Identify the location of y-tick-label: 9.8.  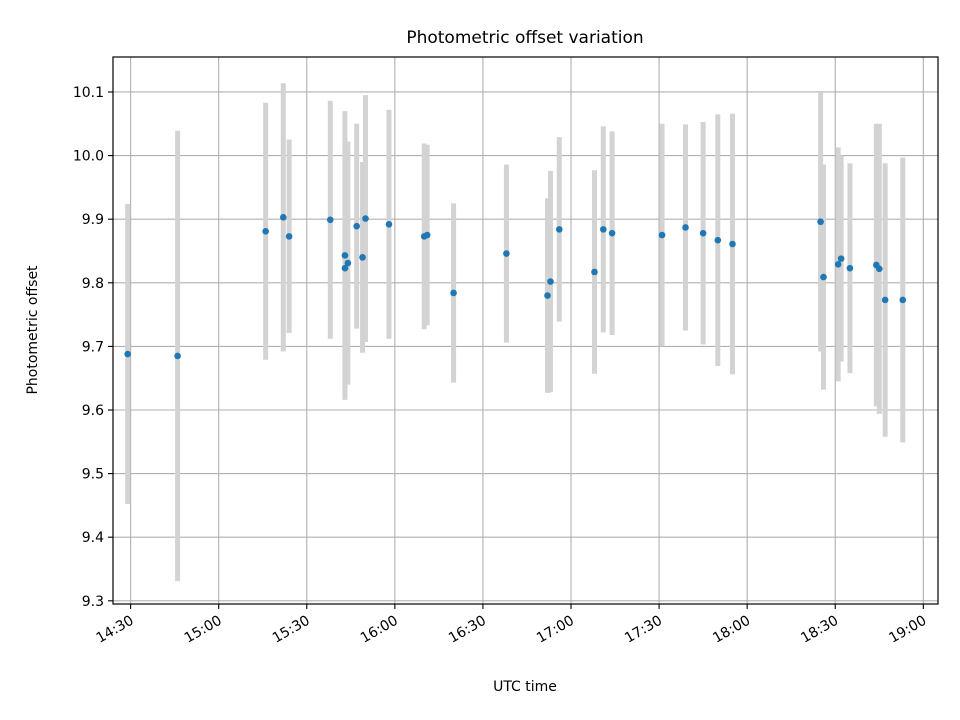
(93, 284).